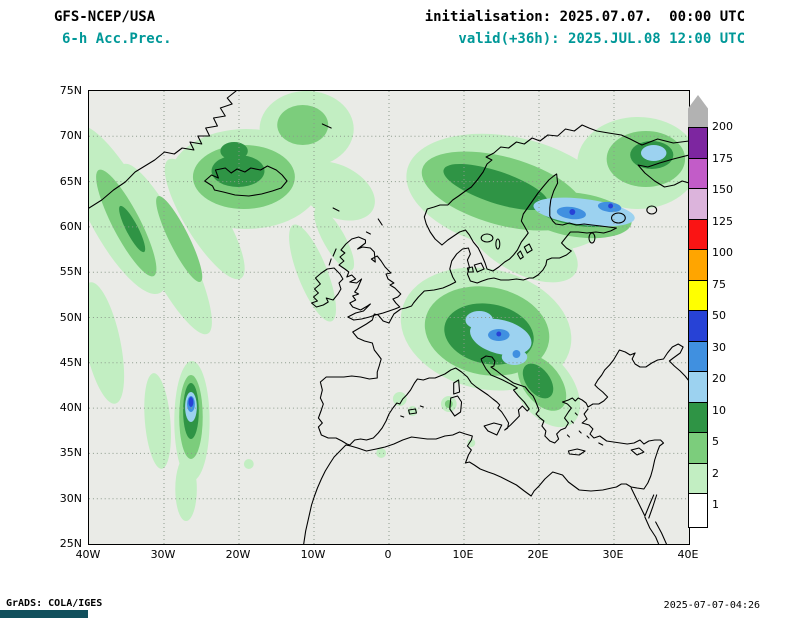 The image size is (800, 618). I want to click on coastline-ireland, so click(327, 287).